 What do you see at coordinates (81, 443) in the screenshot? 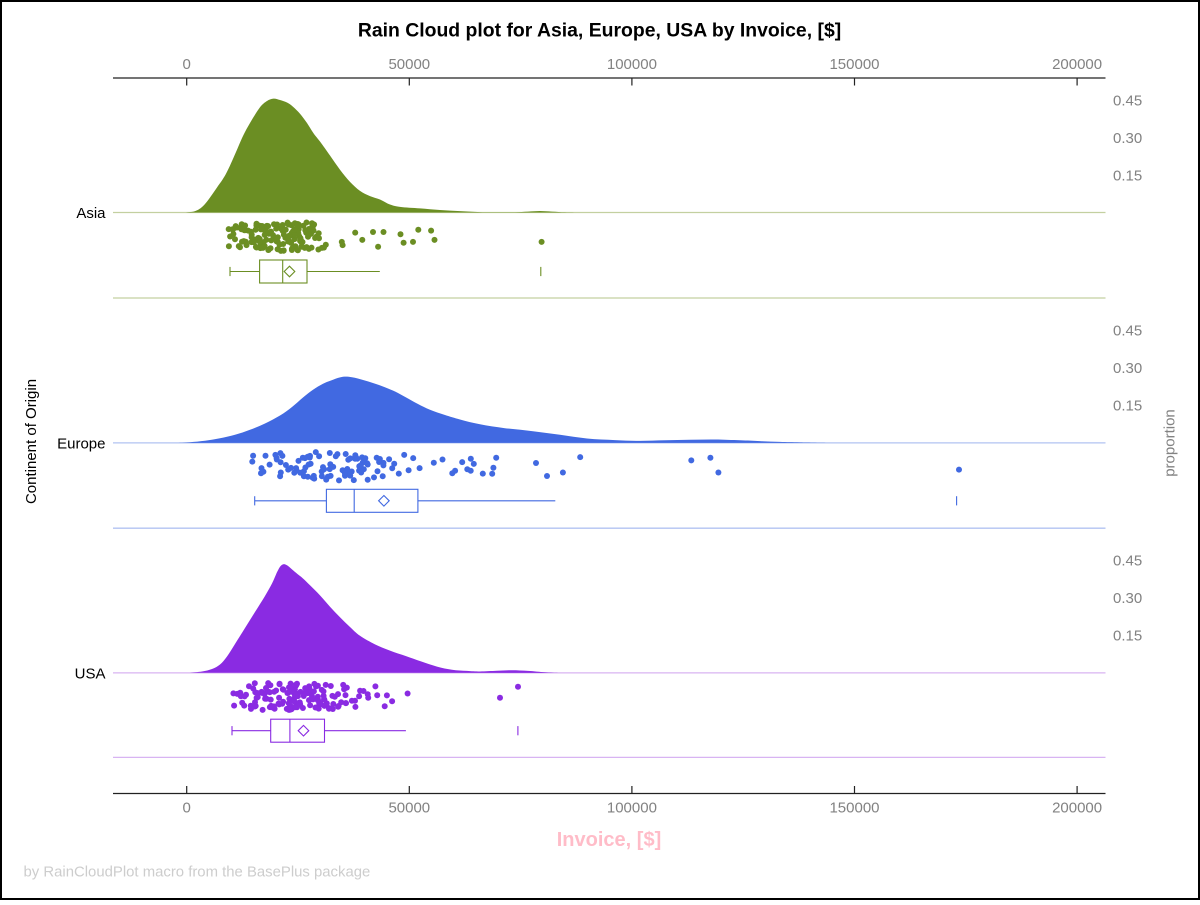
I see `svg-text: Europe` at bounding box center [81, 443].